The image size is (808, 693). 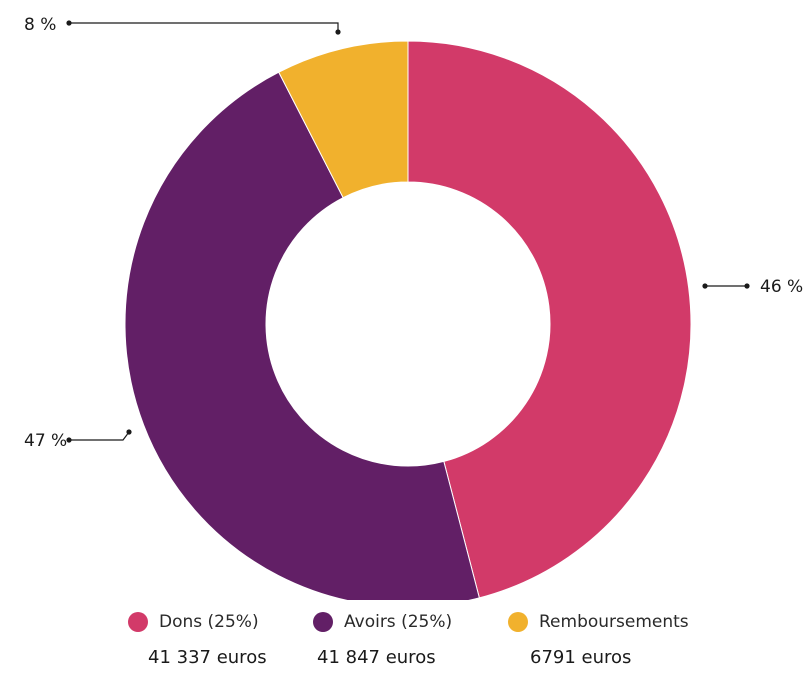 I want to click on leader-line-remboursements, so click(x=204, y=27).